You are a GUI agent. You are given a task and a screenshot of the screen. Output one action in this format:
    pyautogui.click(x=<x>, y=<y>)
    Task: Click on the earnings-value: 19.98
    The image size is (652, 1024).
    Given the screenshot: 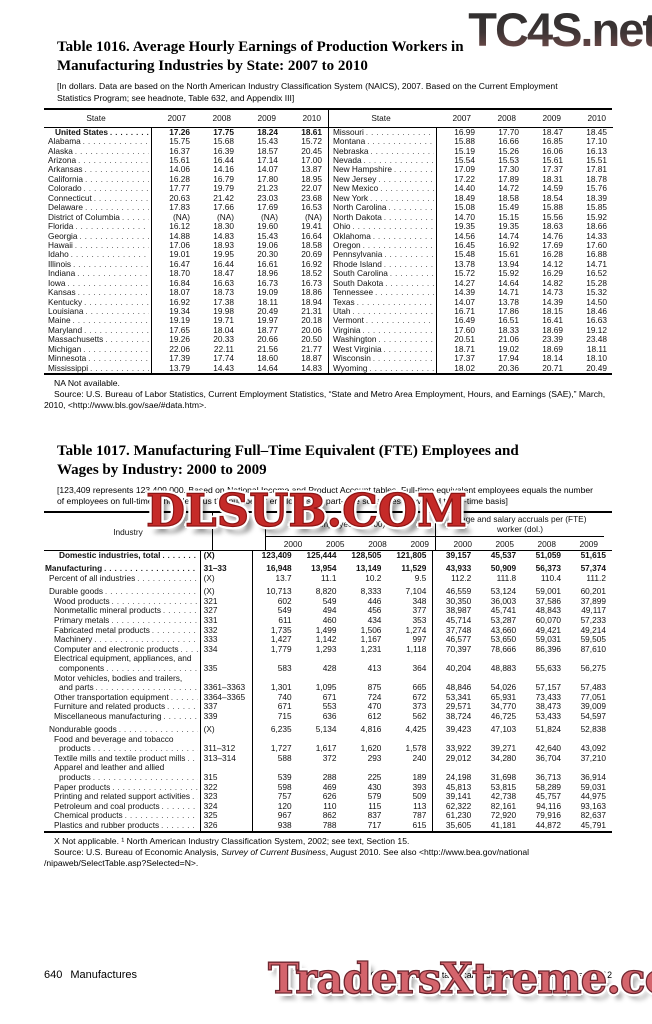 What is the action you would take?
    pyautogui.click(x=223, y=311)
    